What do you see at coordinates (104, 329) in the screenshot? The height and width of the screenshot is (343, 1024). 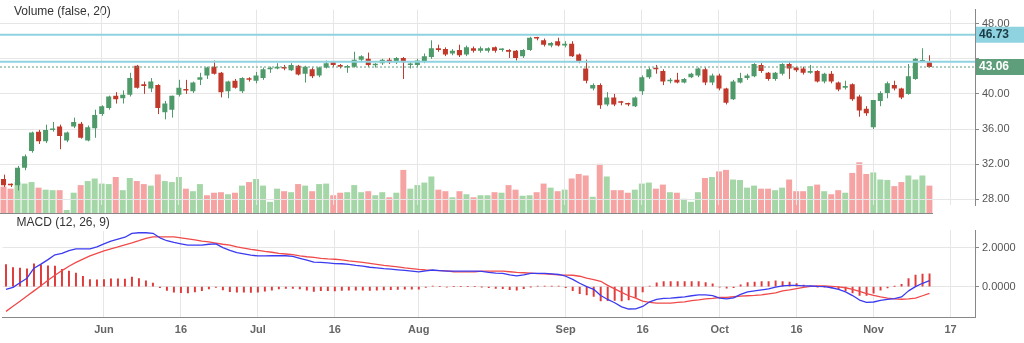 I see `x-tick-label: Jun` at bounding box center [104, 329].